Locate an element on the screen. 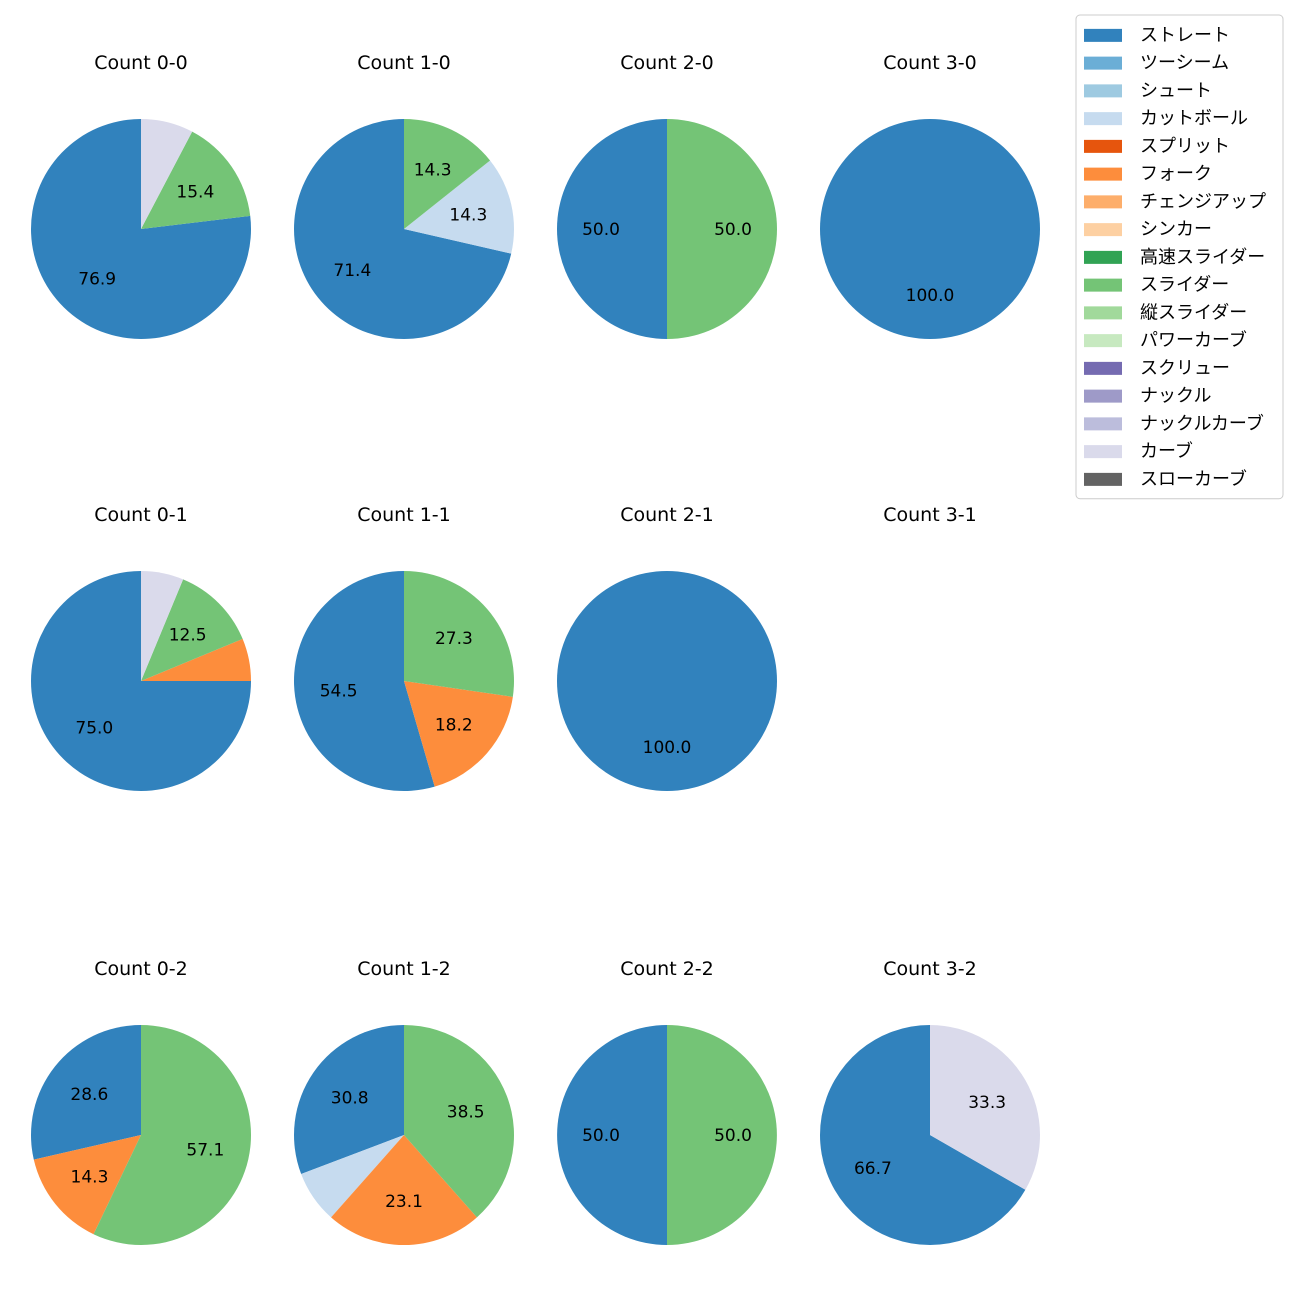 The height and width of the screenshot is (1300, 1300). legend-entry: 縦スライダー is located at coordinates (1165, 312).